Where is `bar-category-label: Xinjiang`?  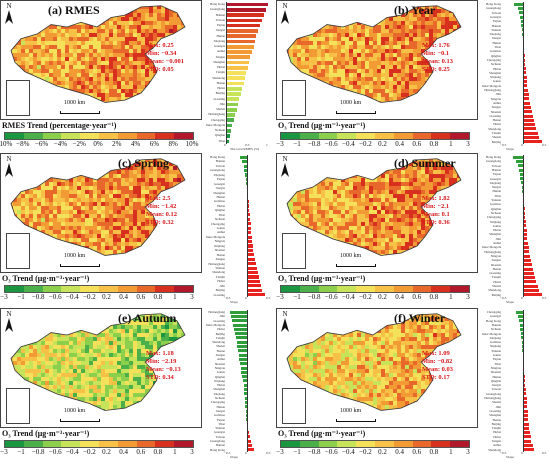
bar-category-label: Xinjiang is located at coordinates (219, 245).